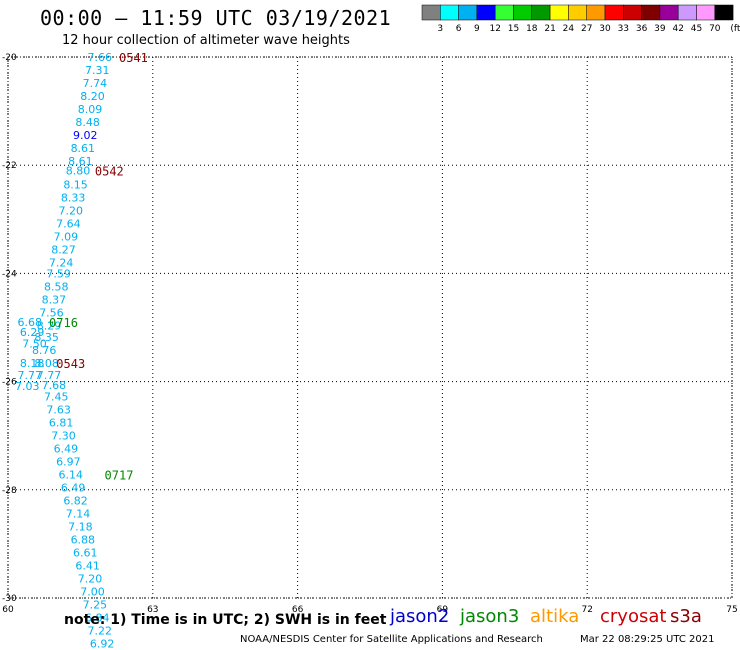  Describe the element at coordinates (109, 172) in the screenshot. I see `pass-time-label: 0542` at that location.